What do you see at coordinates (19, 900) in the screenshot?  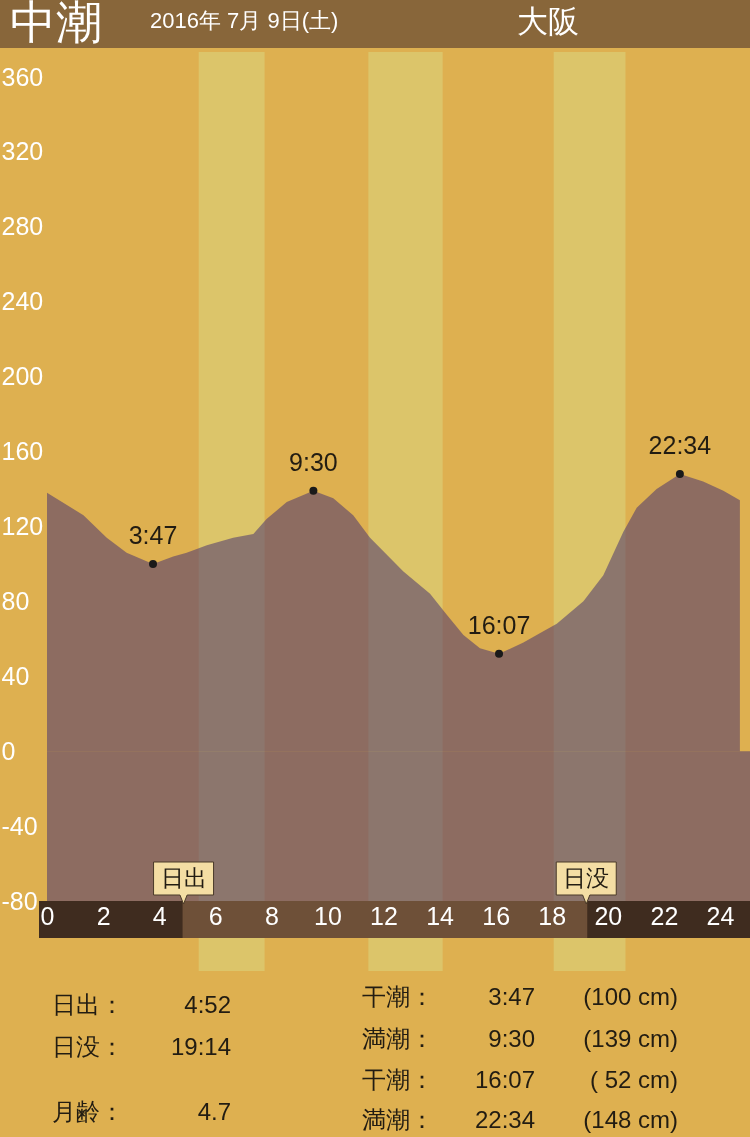 I see `y-tick-label: -80` at bounding box center [19, 900].